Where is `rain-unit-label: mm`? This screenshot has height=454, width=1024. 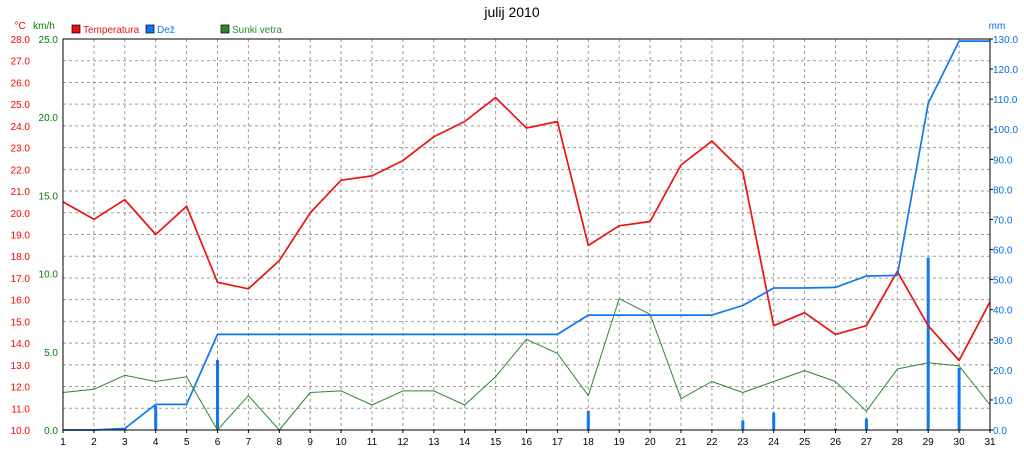
rain-unit-label: mm is located at coordinates (997, 26).